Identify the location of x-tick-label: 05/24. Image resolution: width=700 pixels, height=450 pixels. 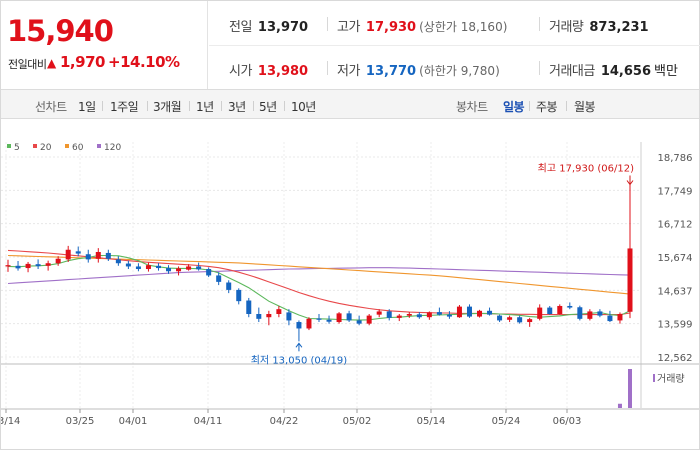
(506, 421).